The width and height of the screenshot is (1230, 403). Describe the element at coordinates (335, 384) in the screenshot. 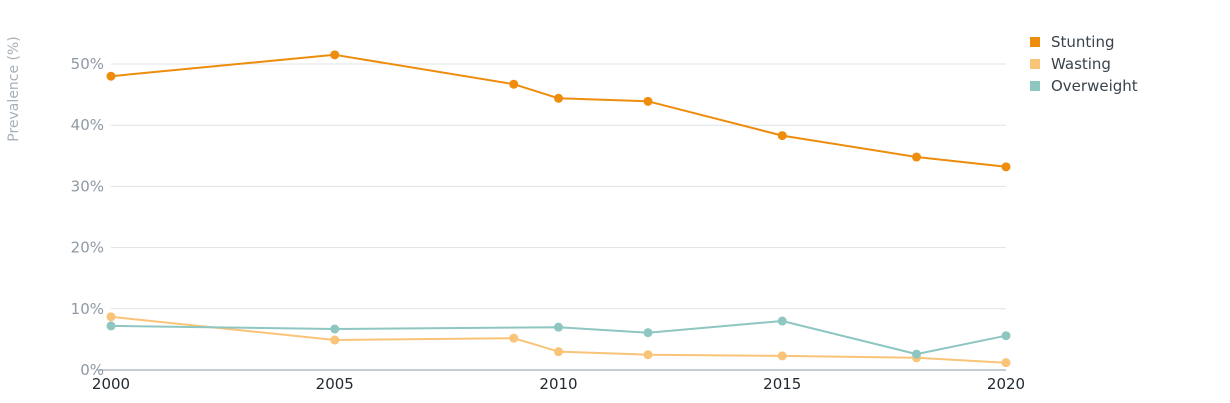

I see `x-tick-label: 2005` at that location.